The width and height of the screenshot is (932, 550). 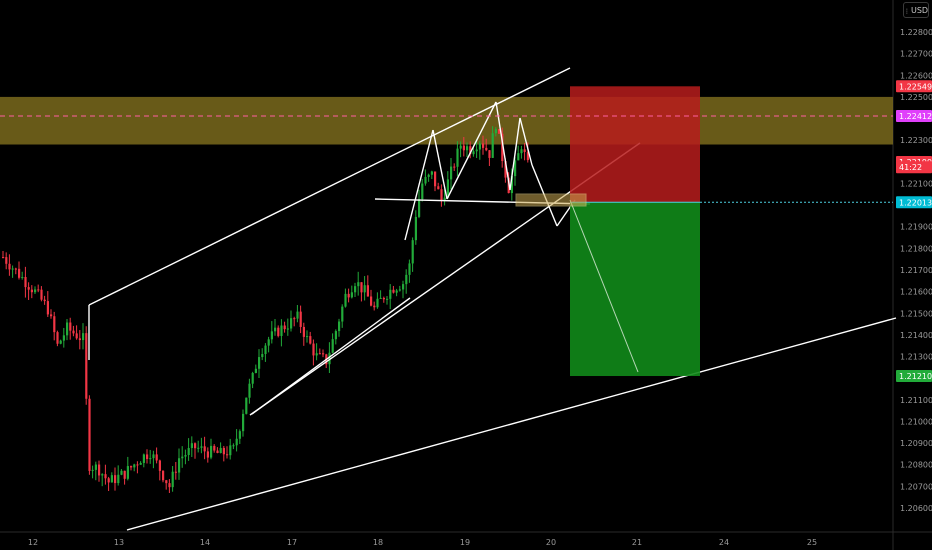 What do you see at coordinates (916, 508) in the screenshot?
I see `price-tick-label: 1.20600` at bounding box center [916, 508].